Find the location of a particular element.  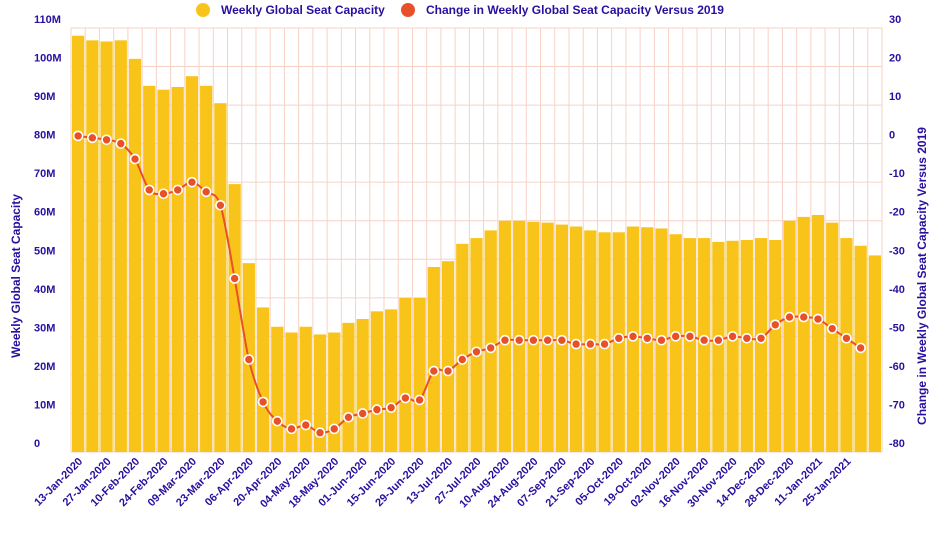

y-right-tick-label: -50 is located at coordinates (897, 328).